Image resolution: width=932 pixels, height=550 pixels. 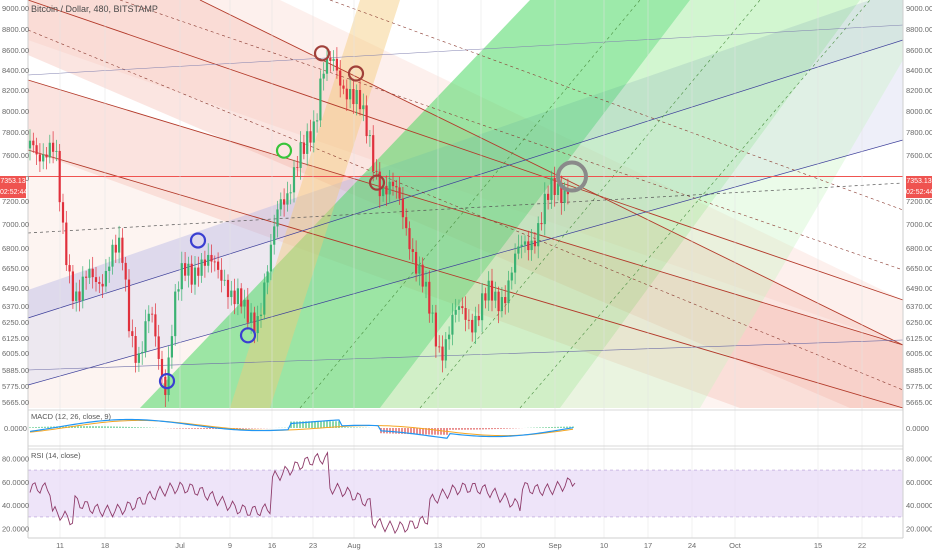 What do you see at coordinates (15, 288) in the screenshot?
I see `price-tick-left: 6490.00` at bounding box center [15, 288].